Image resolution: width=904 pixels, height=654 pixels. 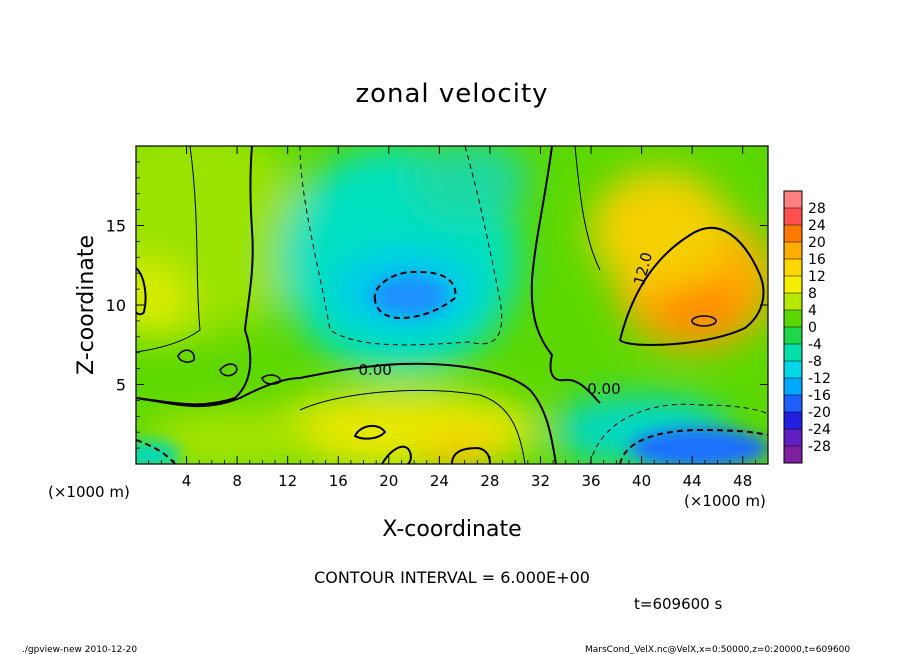 What do you see at coordinates (229, 367) in the screenshot?
I see `contour-zero-wiggles` at bounding box center [229, 367].